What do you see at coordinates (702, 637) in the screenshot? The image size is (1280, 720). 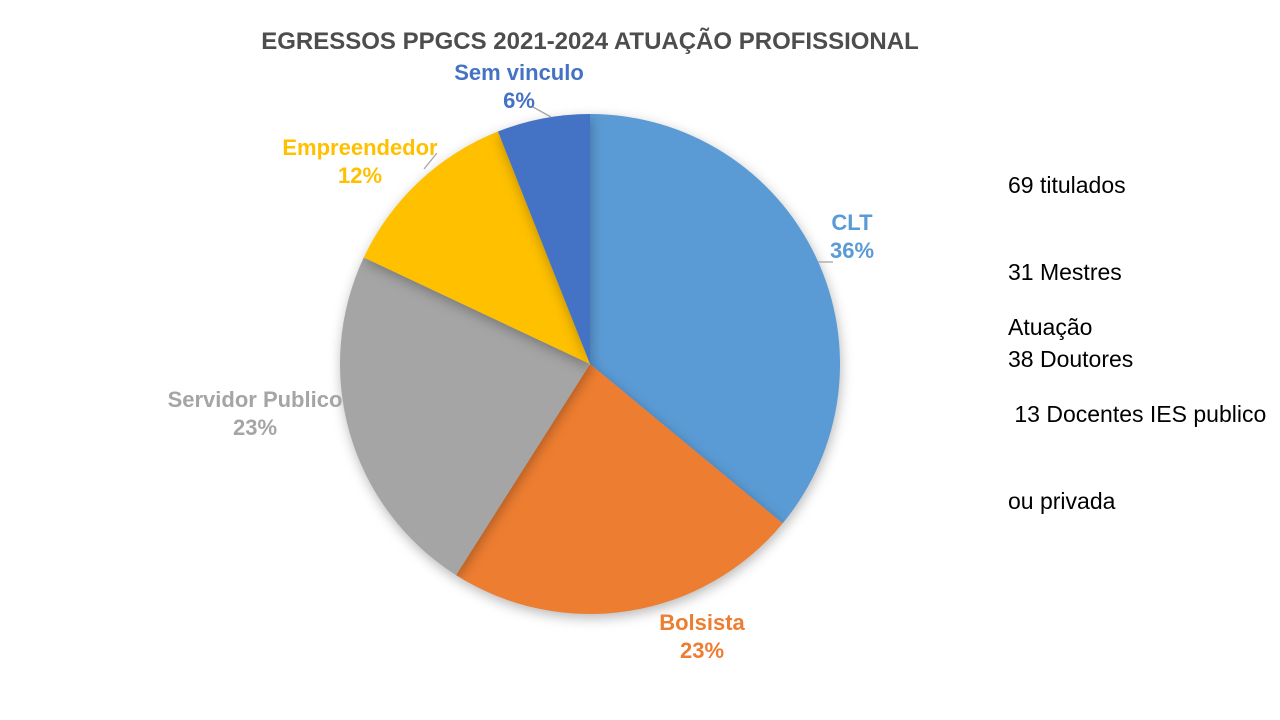 I see `data-label-bolsista: Bolsista 23%` at bounding box center [702, 637].